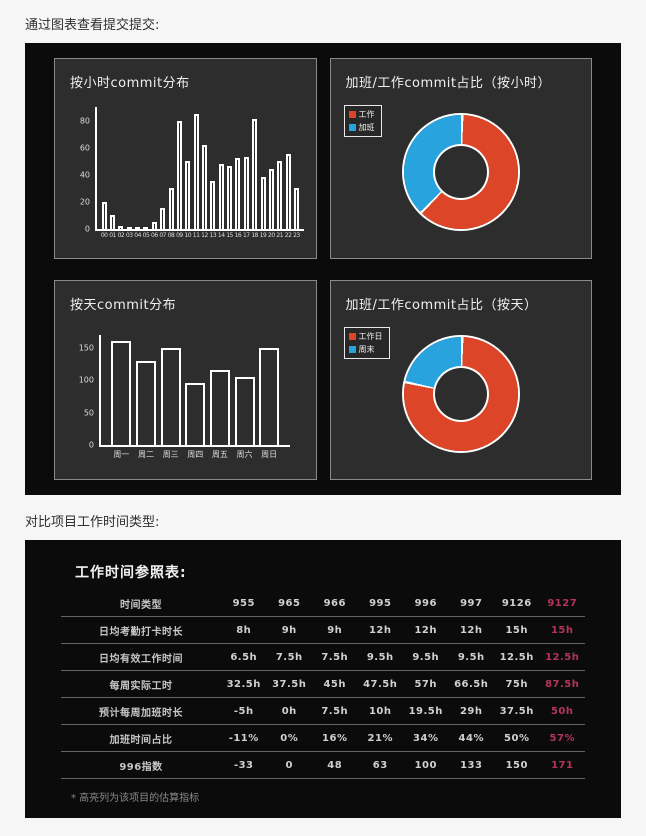  Describe the element at coordinates (131, 573) in the screenshot. I see `table-title: 工作时间参照表:` at that location.